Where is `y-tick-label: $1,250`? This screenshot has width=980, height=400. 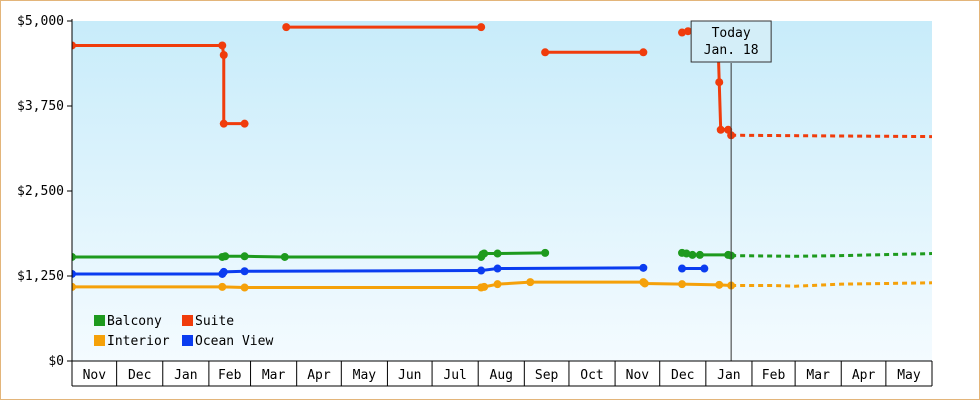 y-tick-label: $1,250 is located at coordinates (40, 276).